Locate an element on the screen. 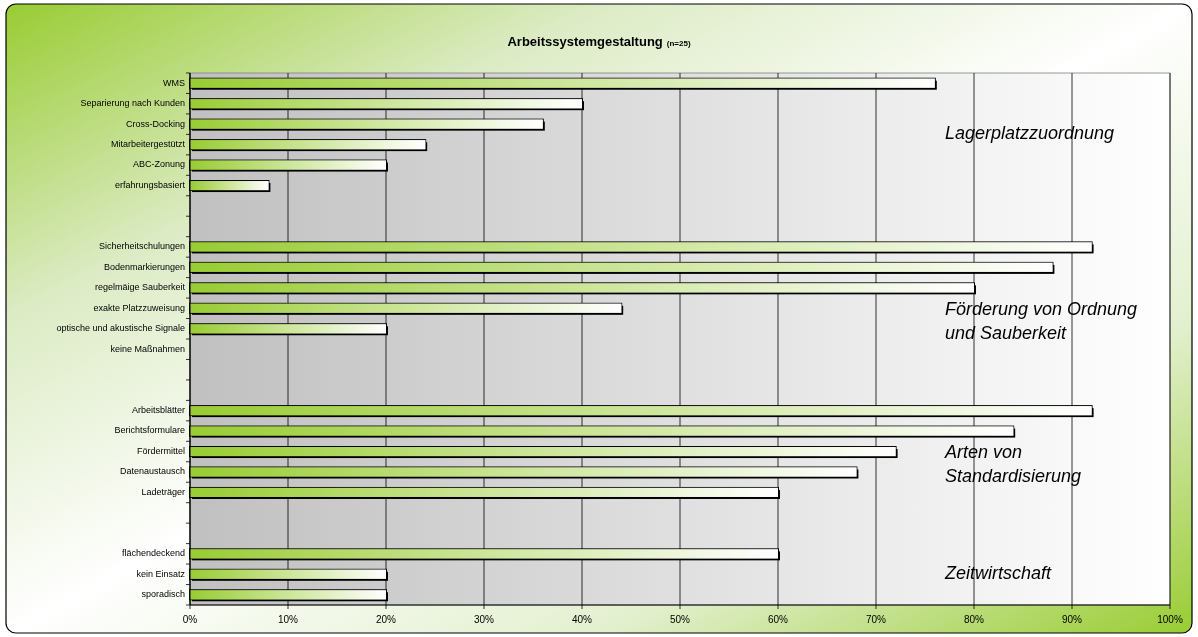  y-tick-label: optische und akustische Signale is located at coordinates (120, 328).